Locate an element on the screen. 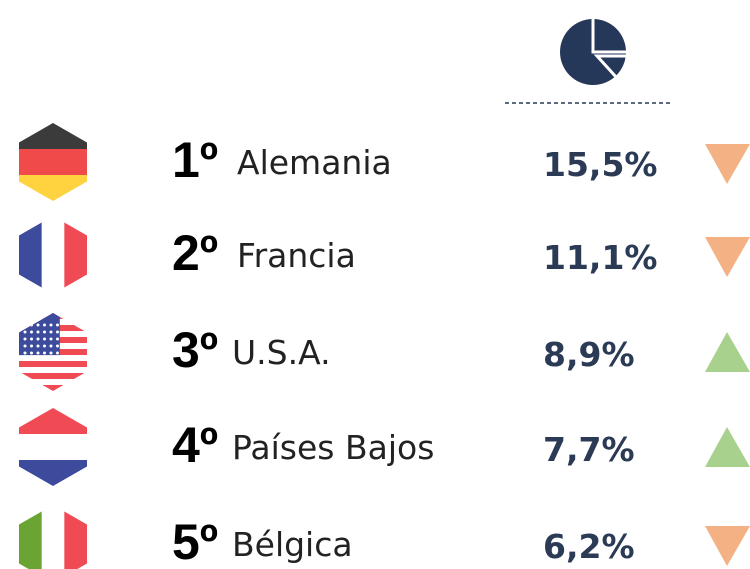  pie-icon is located at coordinates (594, 52).